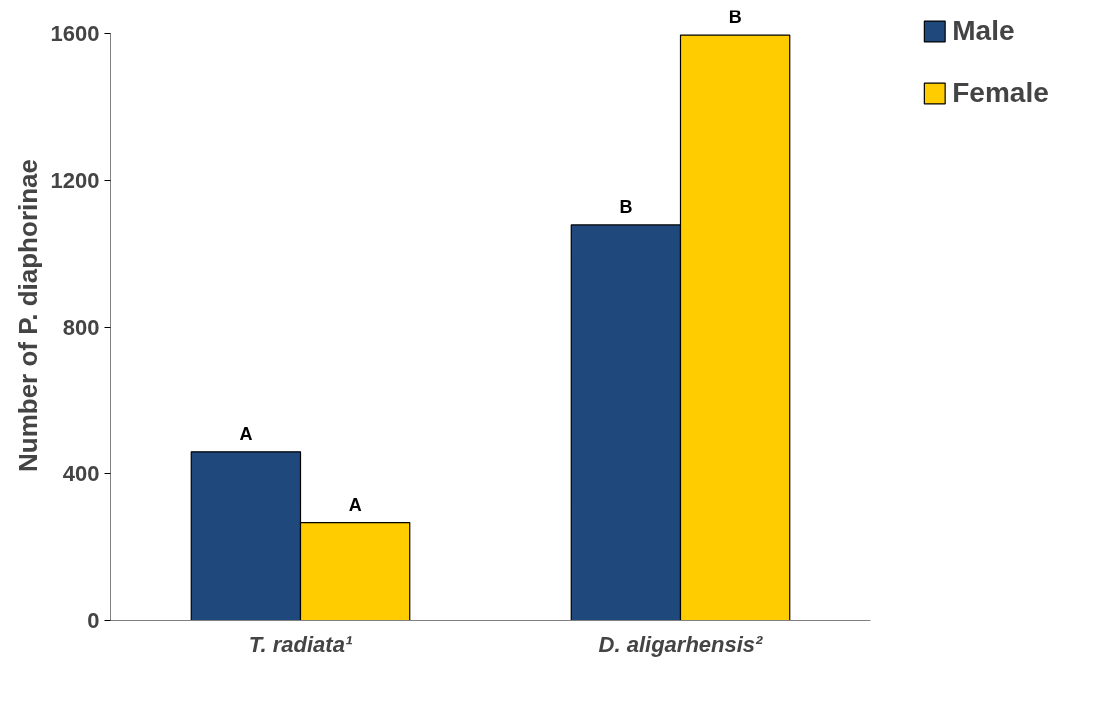 The image size is (1109, 717). Describe the element at coordinates (81, 327) in the screenshot. I see `y-tick-label: 800` at that location.